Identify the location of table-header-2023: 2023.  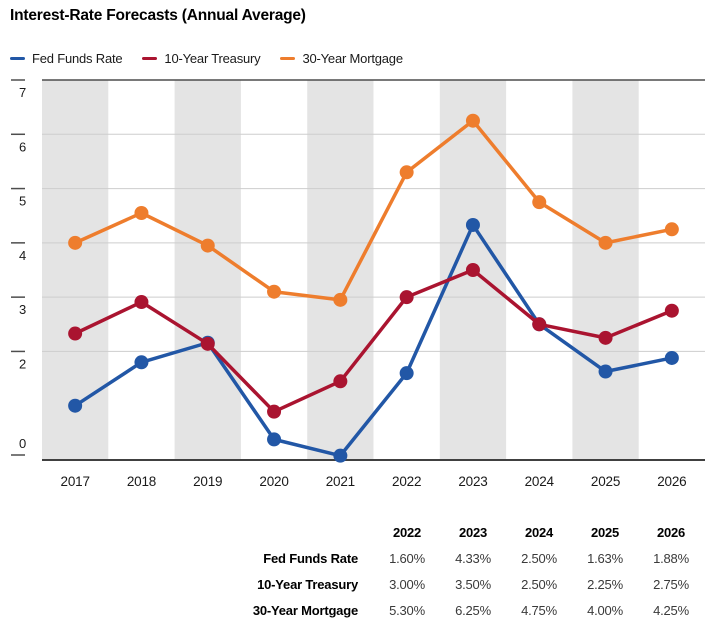
(473, 532).